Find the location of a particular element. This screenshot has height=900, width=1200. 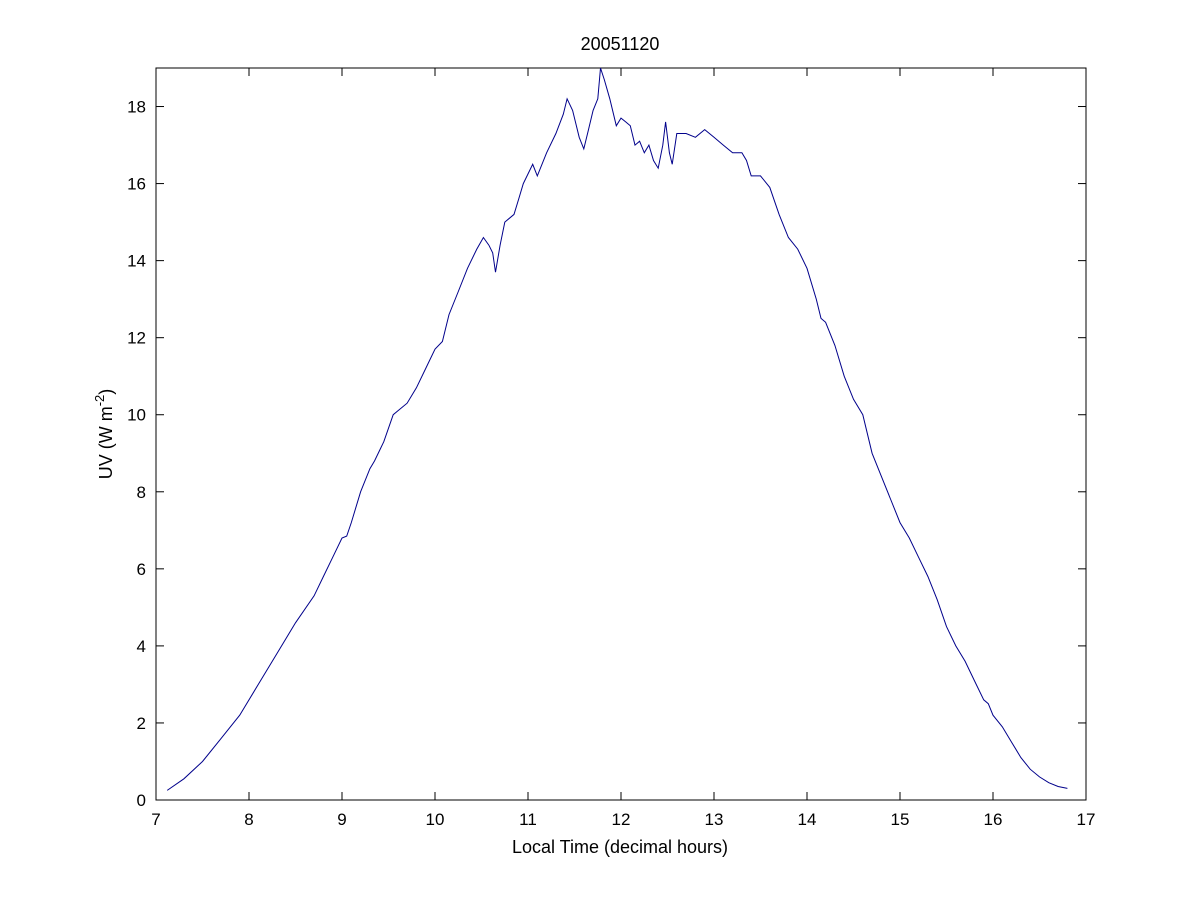

y-tick-label: 2 is located at coordinates (141, 723).